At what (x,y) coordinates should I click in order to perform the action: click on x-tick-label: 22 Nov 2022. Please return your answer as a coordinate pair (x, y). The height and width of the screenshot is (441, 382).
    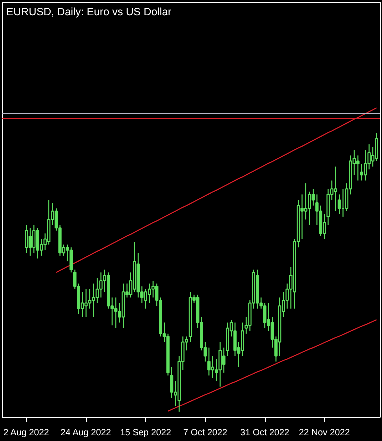
    Looking at the image, I should click on (324, 433).